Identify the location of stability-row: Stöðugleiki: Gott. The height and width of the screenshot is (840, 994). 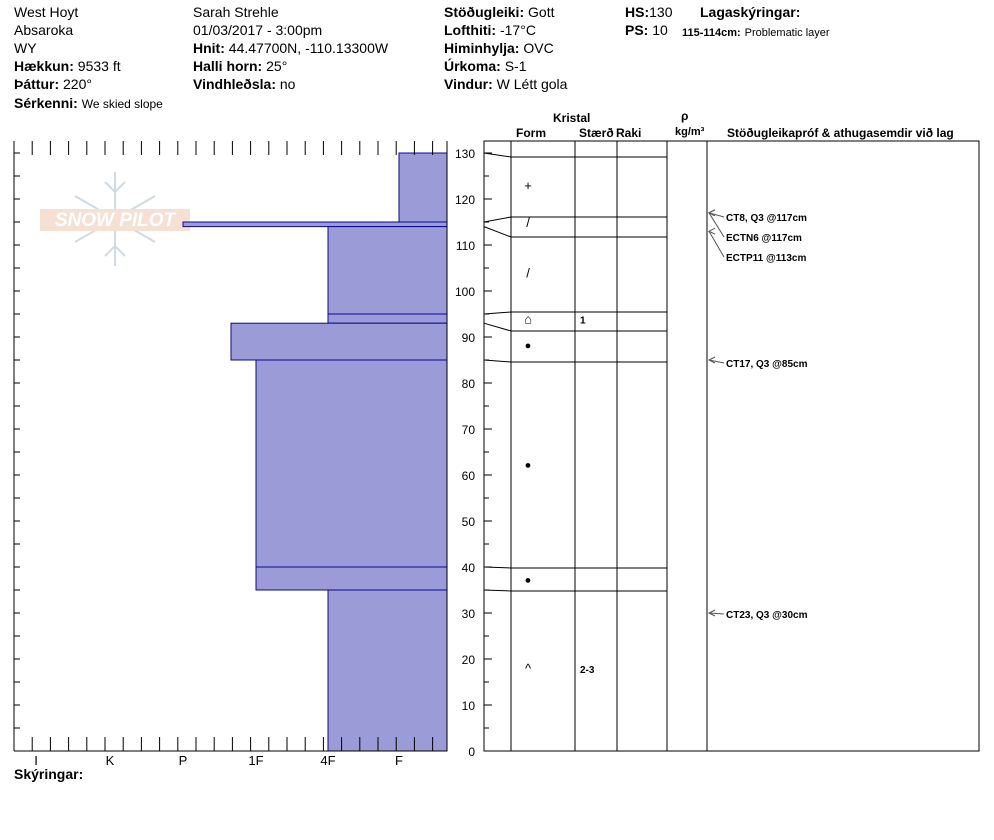
(499, 12).